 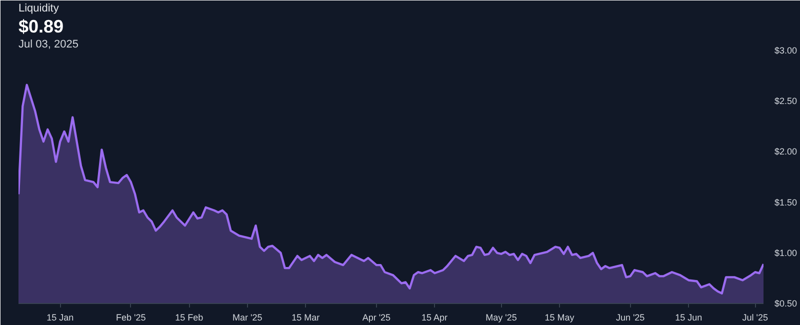 I want to click on chart-title: Liquidity, so click(x=39, y=8).